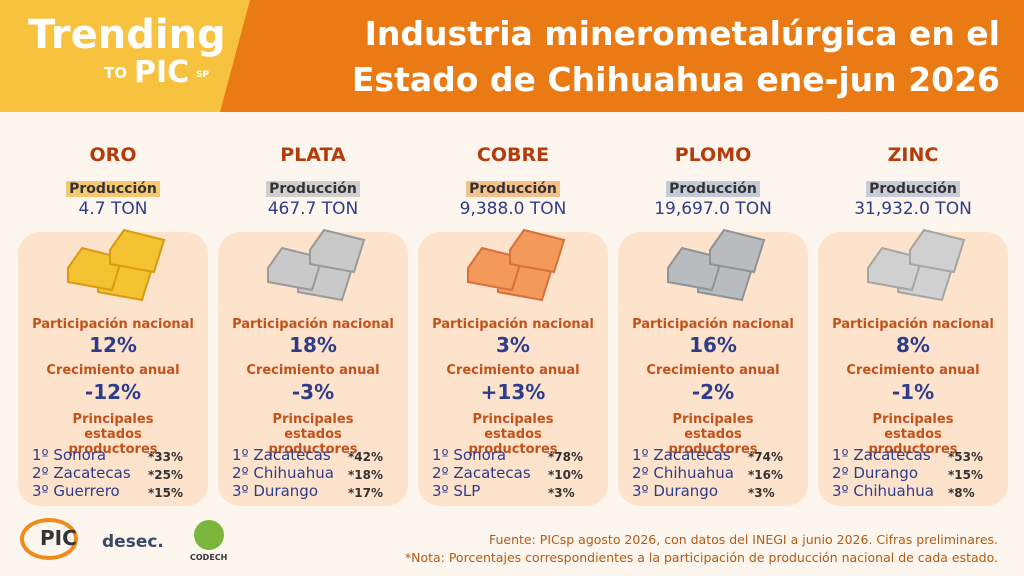  Describe the element at coordinates (365, 457) in the screenshot. I see `state-share: *42%` at that location.